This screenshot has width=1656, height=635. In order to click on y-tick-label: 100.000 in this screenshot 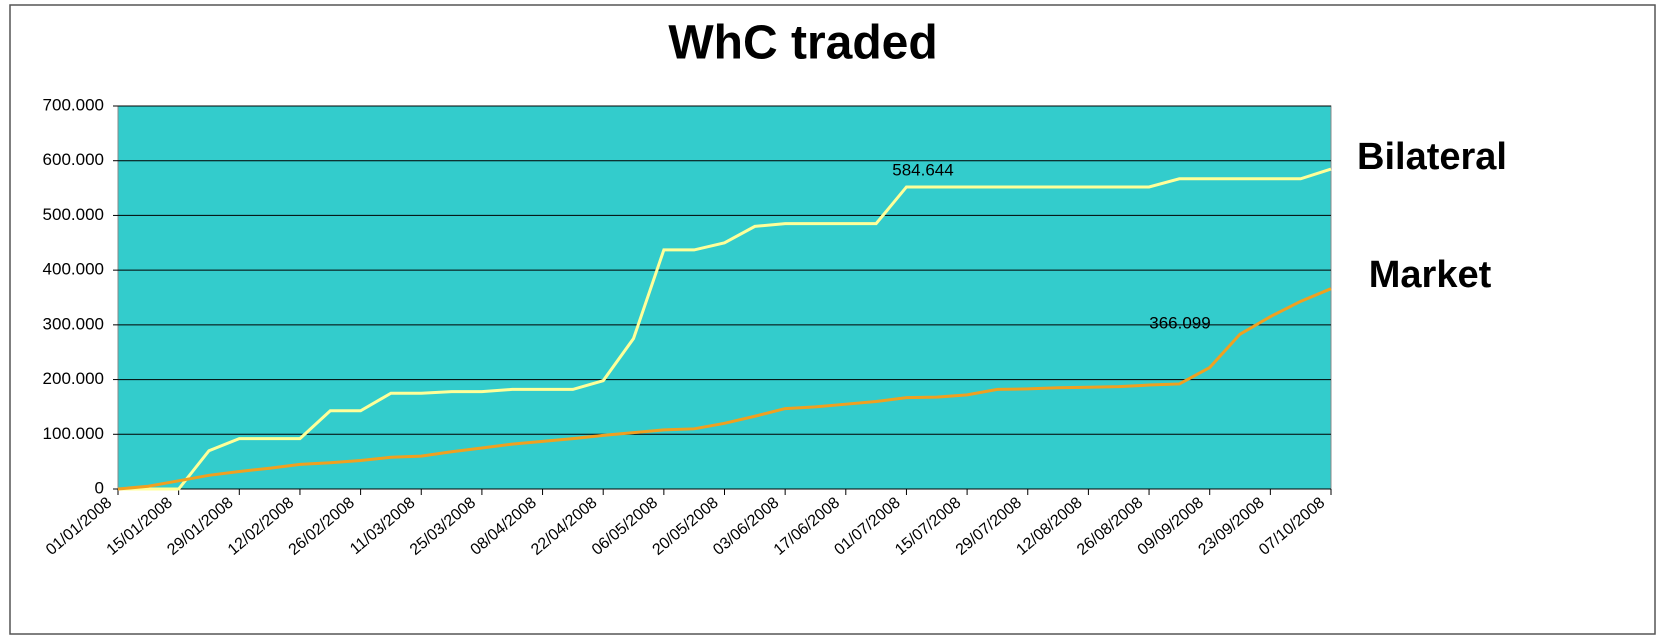, I will do `click(73, 433)`.